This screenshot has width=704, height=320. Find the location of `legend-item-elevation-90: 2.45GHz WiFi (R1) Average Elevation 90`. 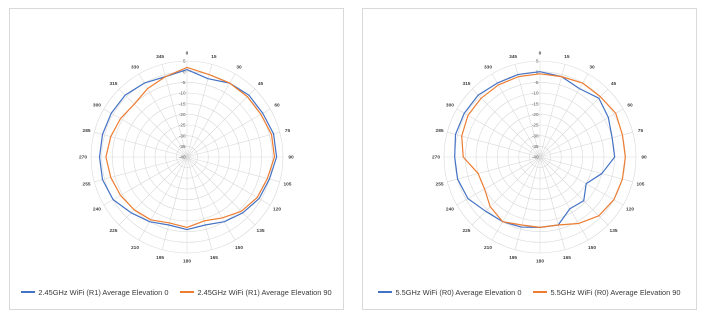

legend-item-elevation-90: 2.45GHz WiFi (R1) Average Elevation 90 is located at coordinates (256, 292).